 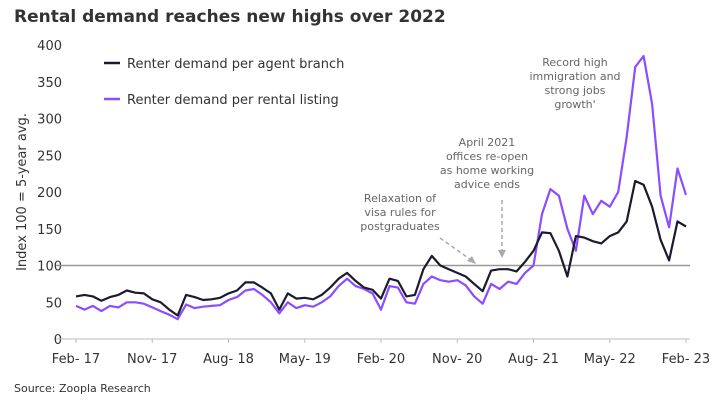 I want to click on y-tick-label: 150, so click(x=49, y=230).